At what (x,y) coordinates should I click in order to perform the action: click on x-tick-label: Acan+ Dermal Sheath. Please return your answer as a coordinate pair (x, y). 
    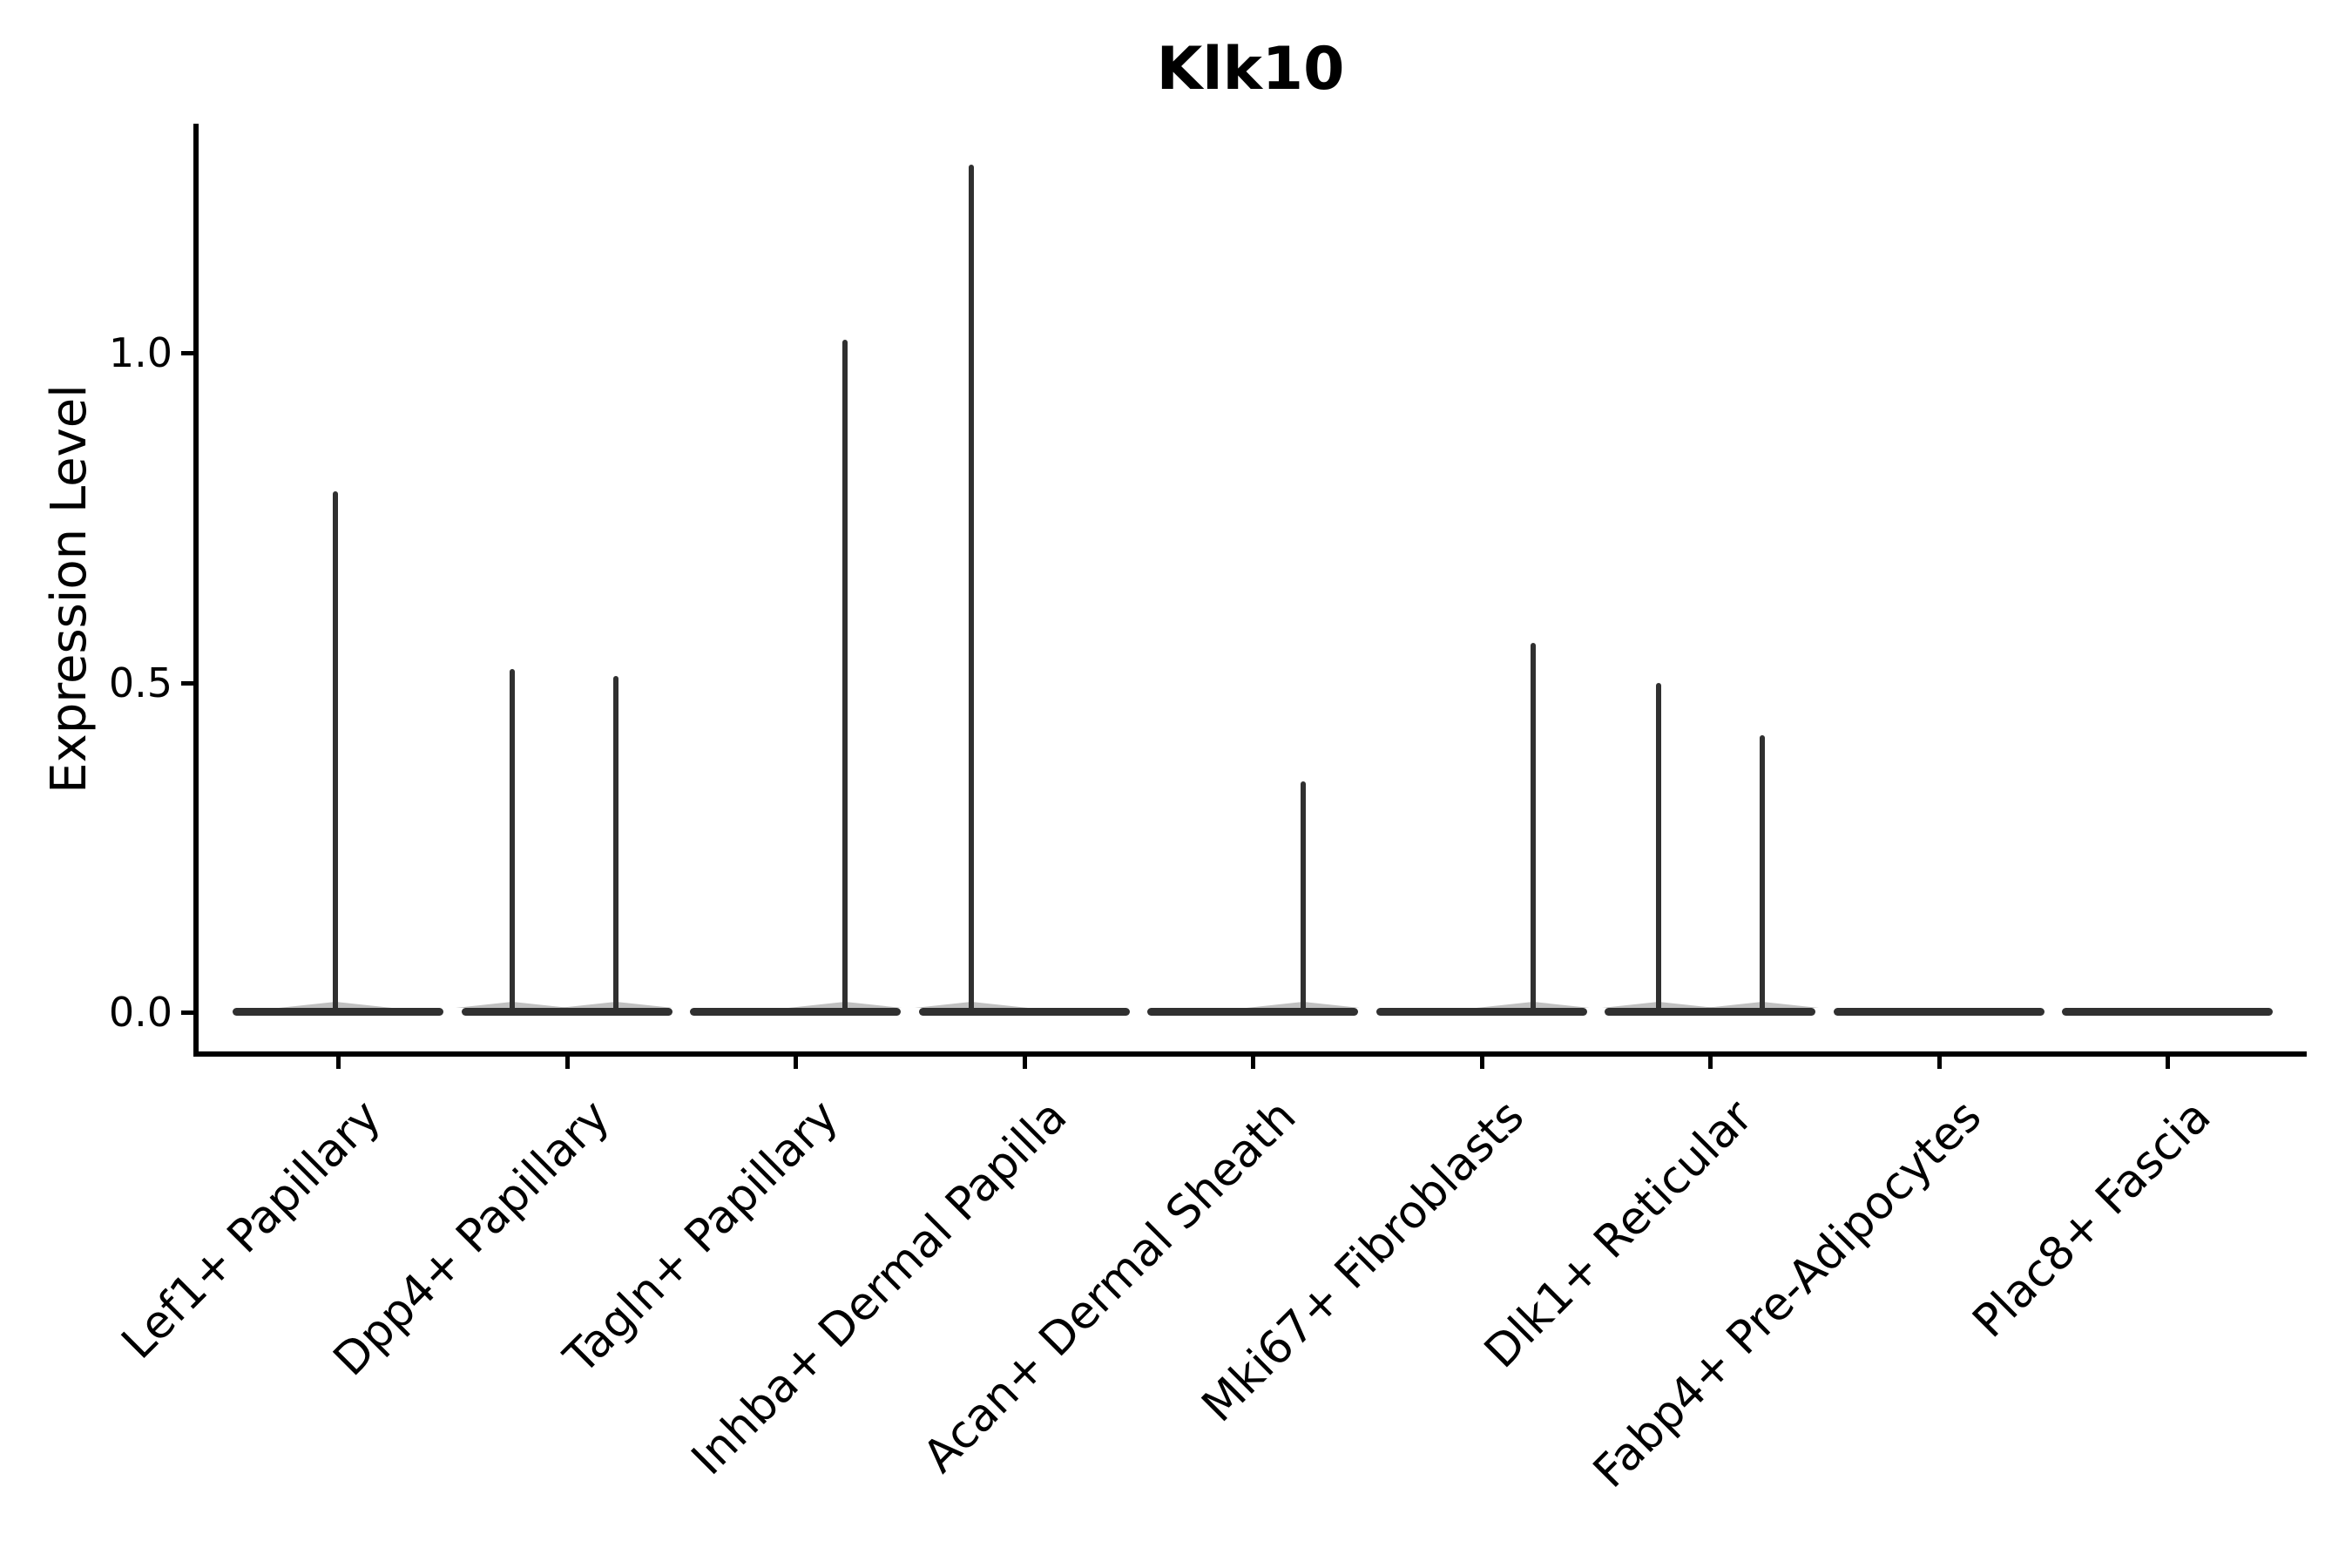
    Looking at the image, I should click on (1110, 1287).